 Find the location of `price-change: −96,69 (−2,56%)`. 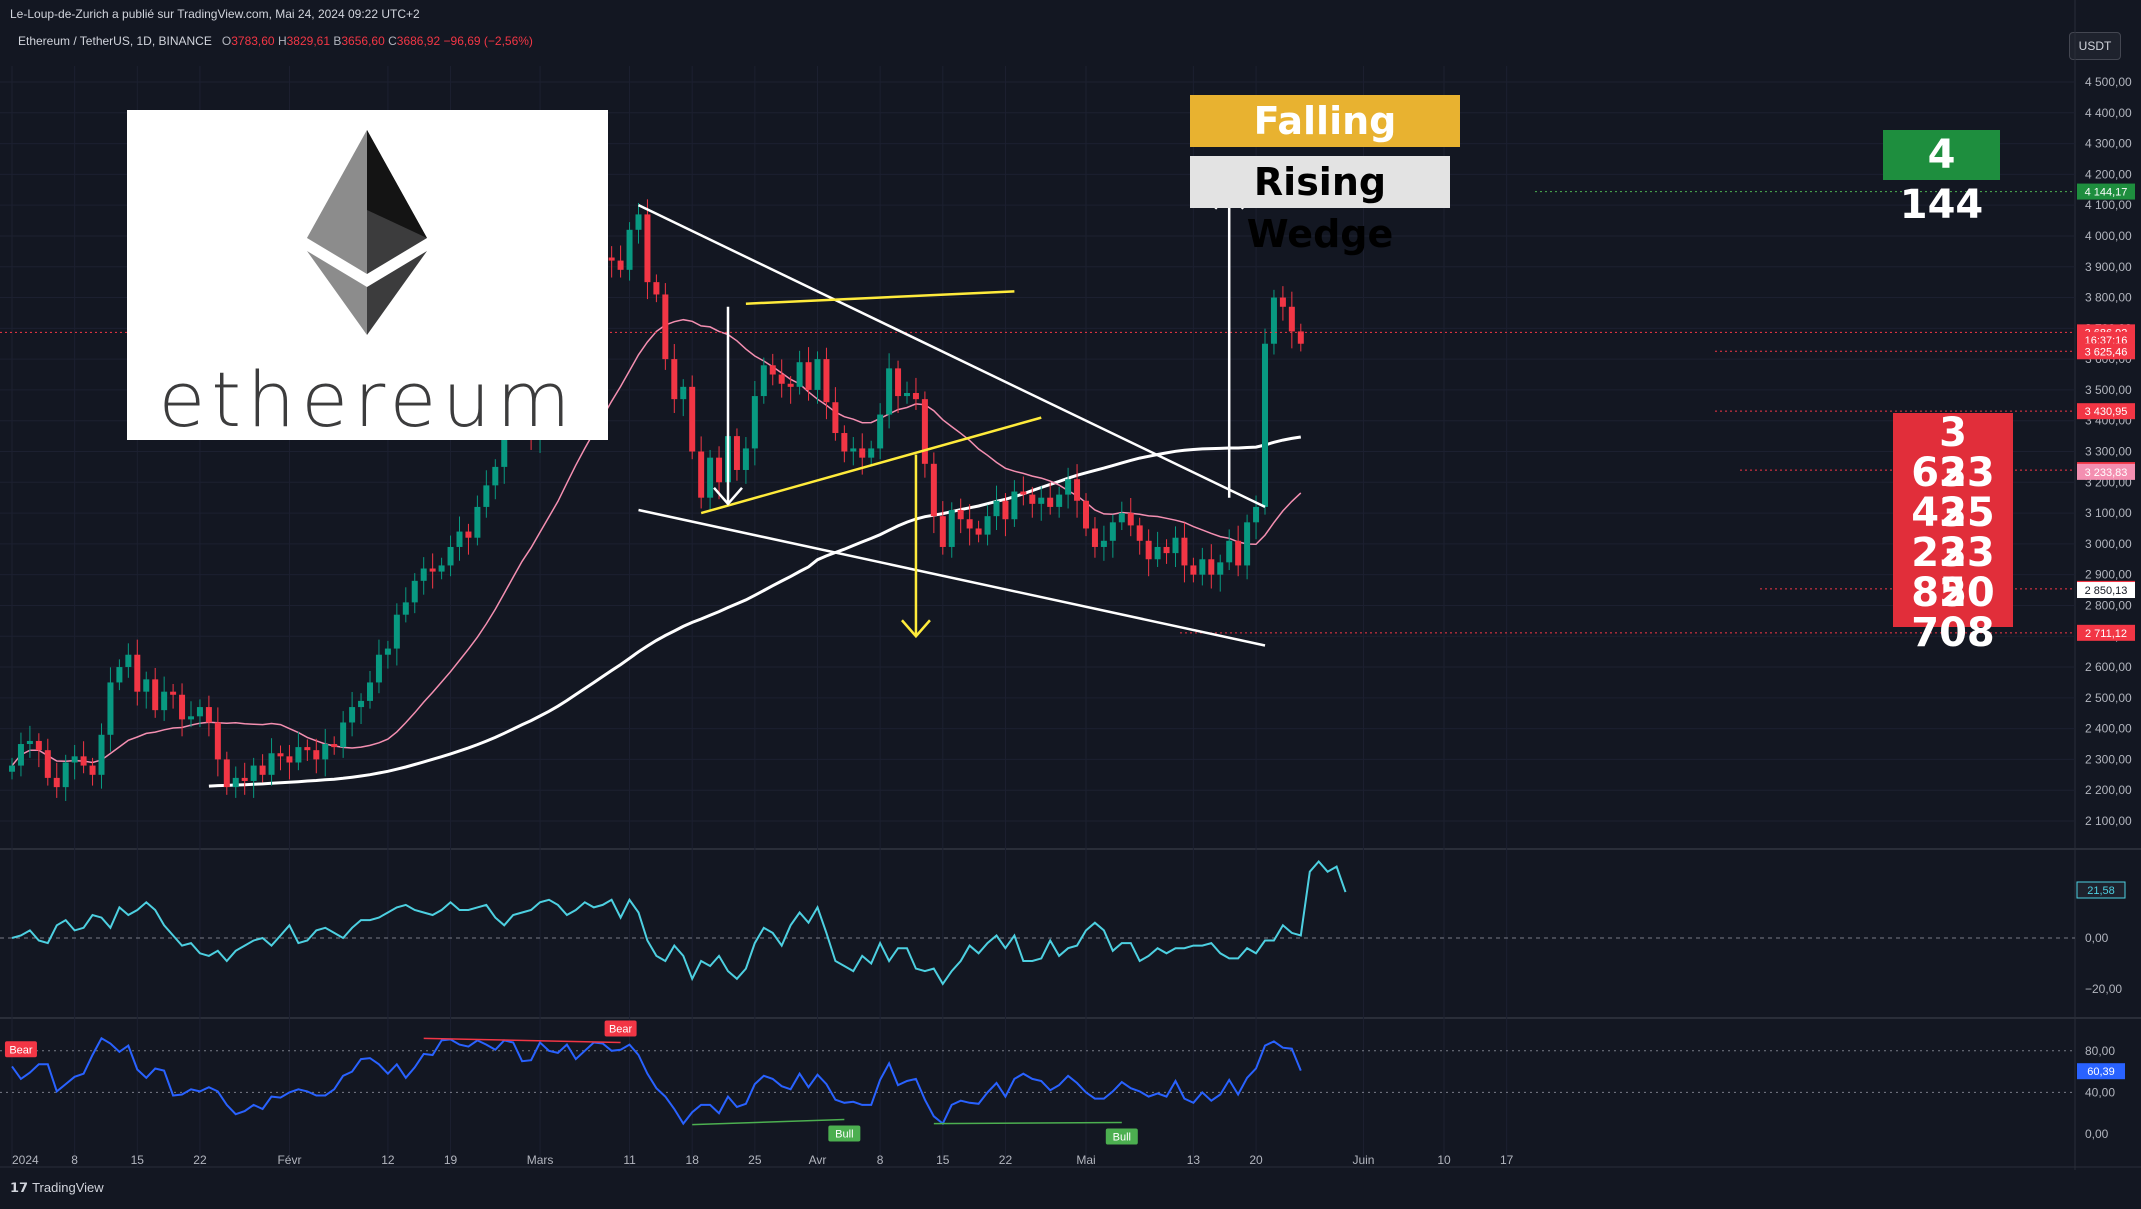

price-change: −96,69 (−2,56%) is located at coordinates (488, 41).